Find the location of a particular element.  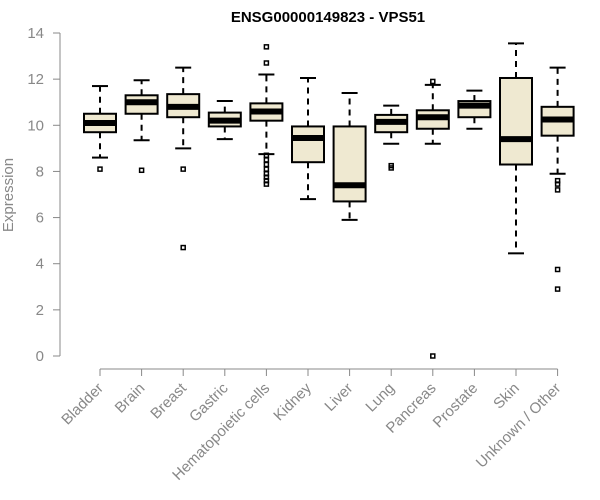

box-liver is located at coordinates (349, 156).